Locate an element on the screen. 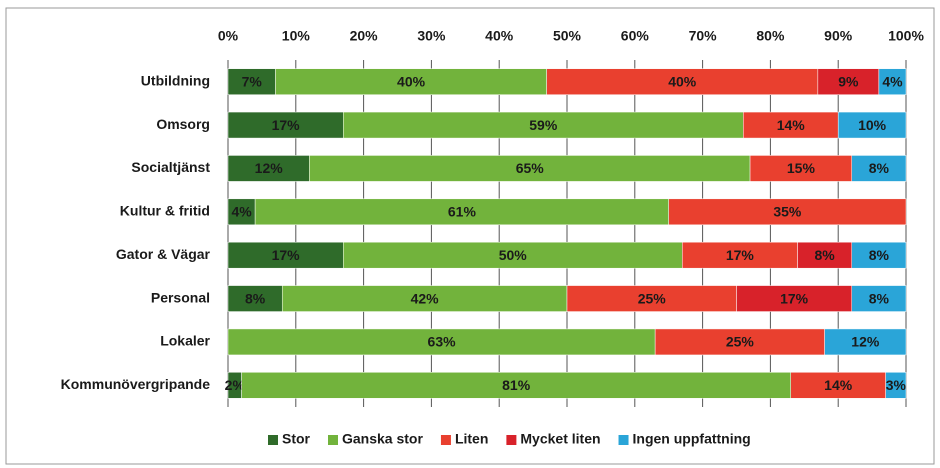  data-label: 15% is located at coordinates (801, 168).